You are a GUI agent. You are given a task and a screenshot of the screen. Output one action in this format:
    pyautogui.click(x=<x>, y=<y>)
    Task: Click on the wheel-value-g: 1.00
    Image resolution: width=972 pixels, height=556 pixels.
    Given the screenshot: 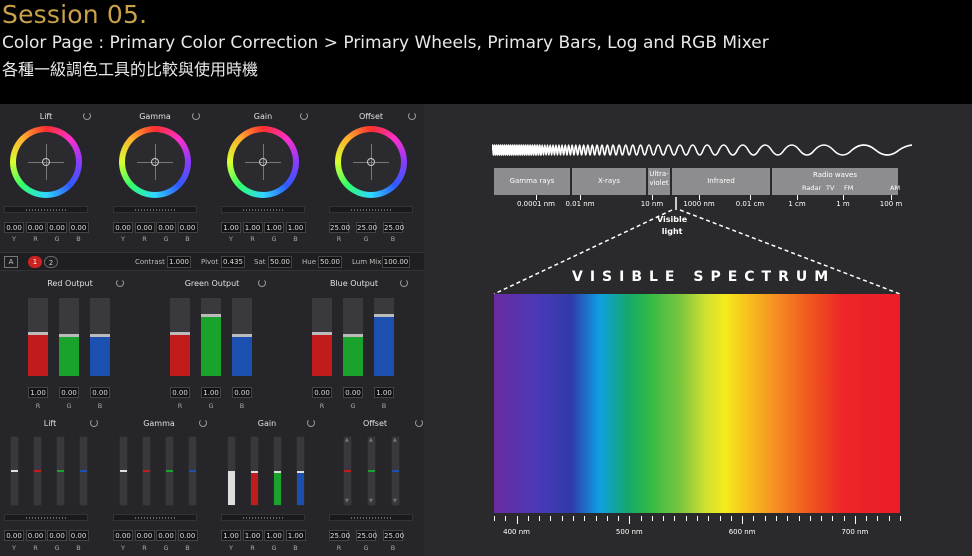 What is the action you would take?
    pyautogui.click(x=274, y=227)
    